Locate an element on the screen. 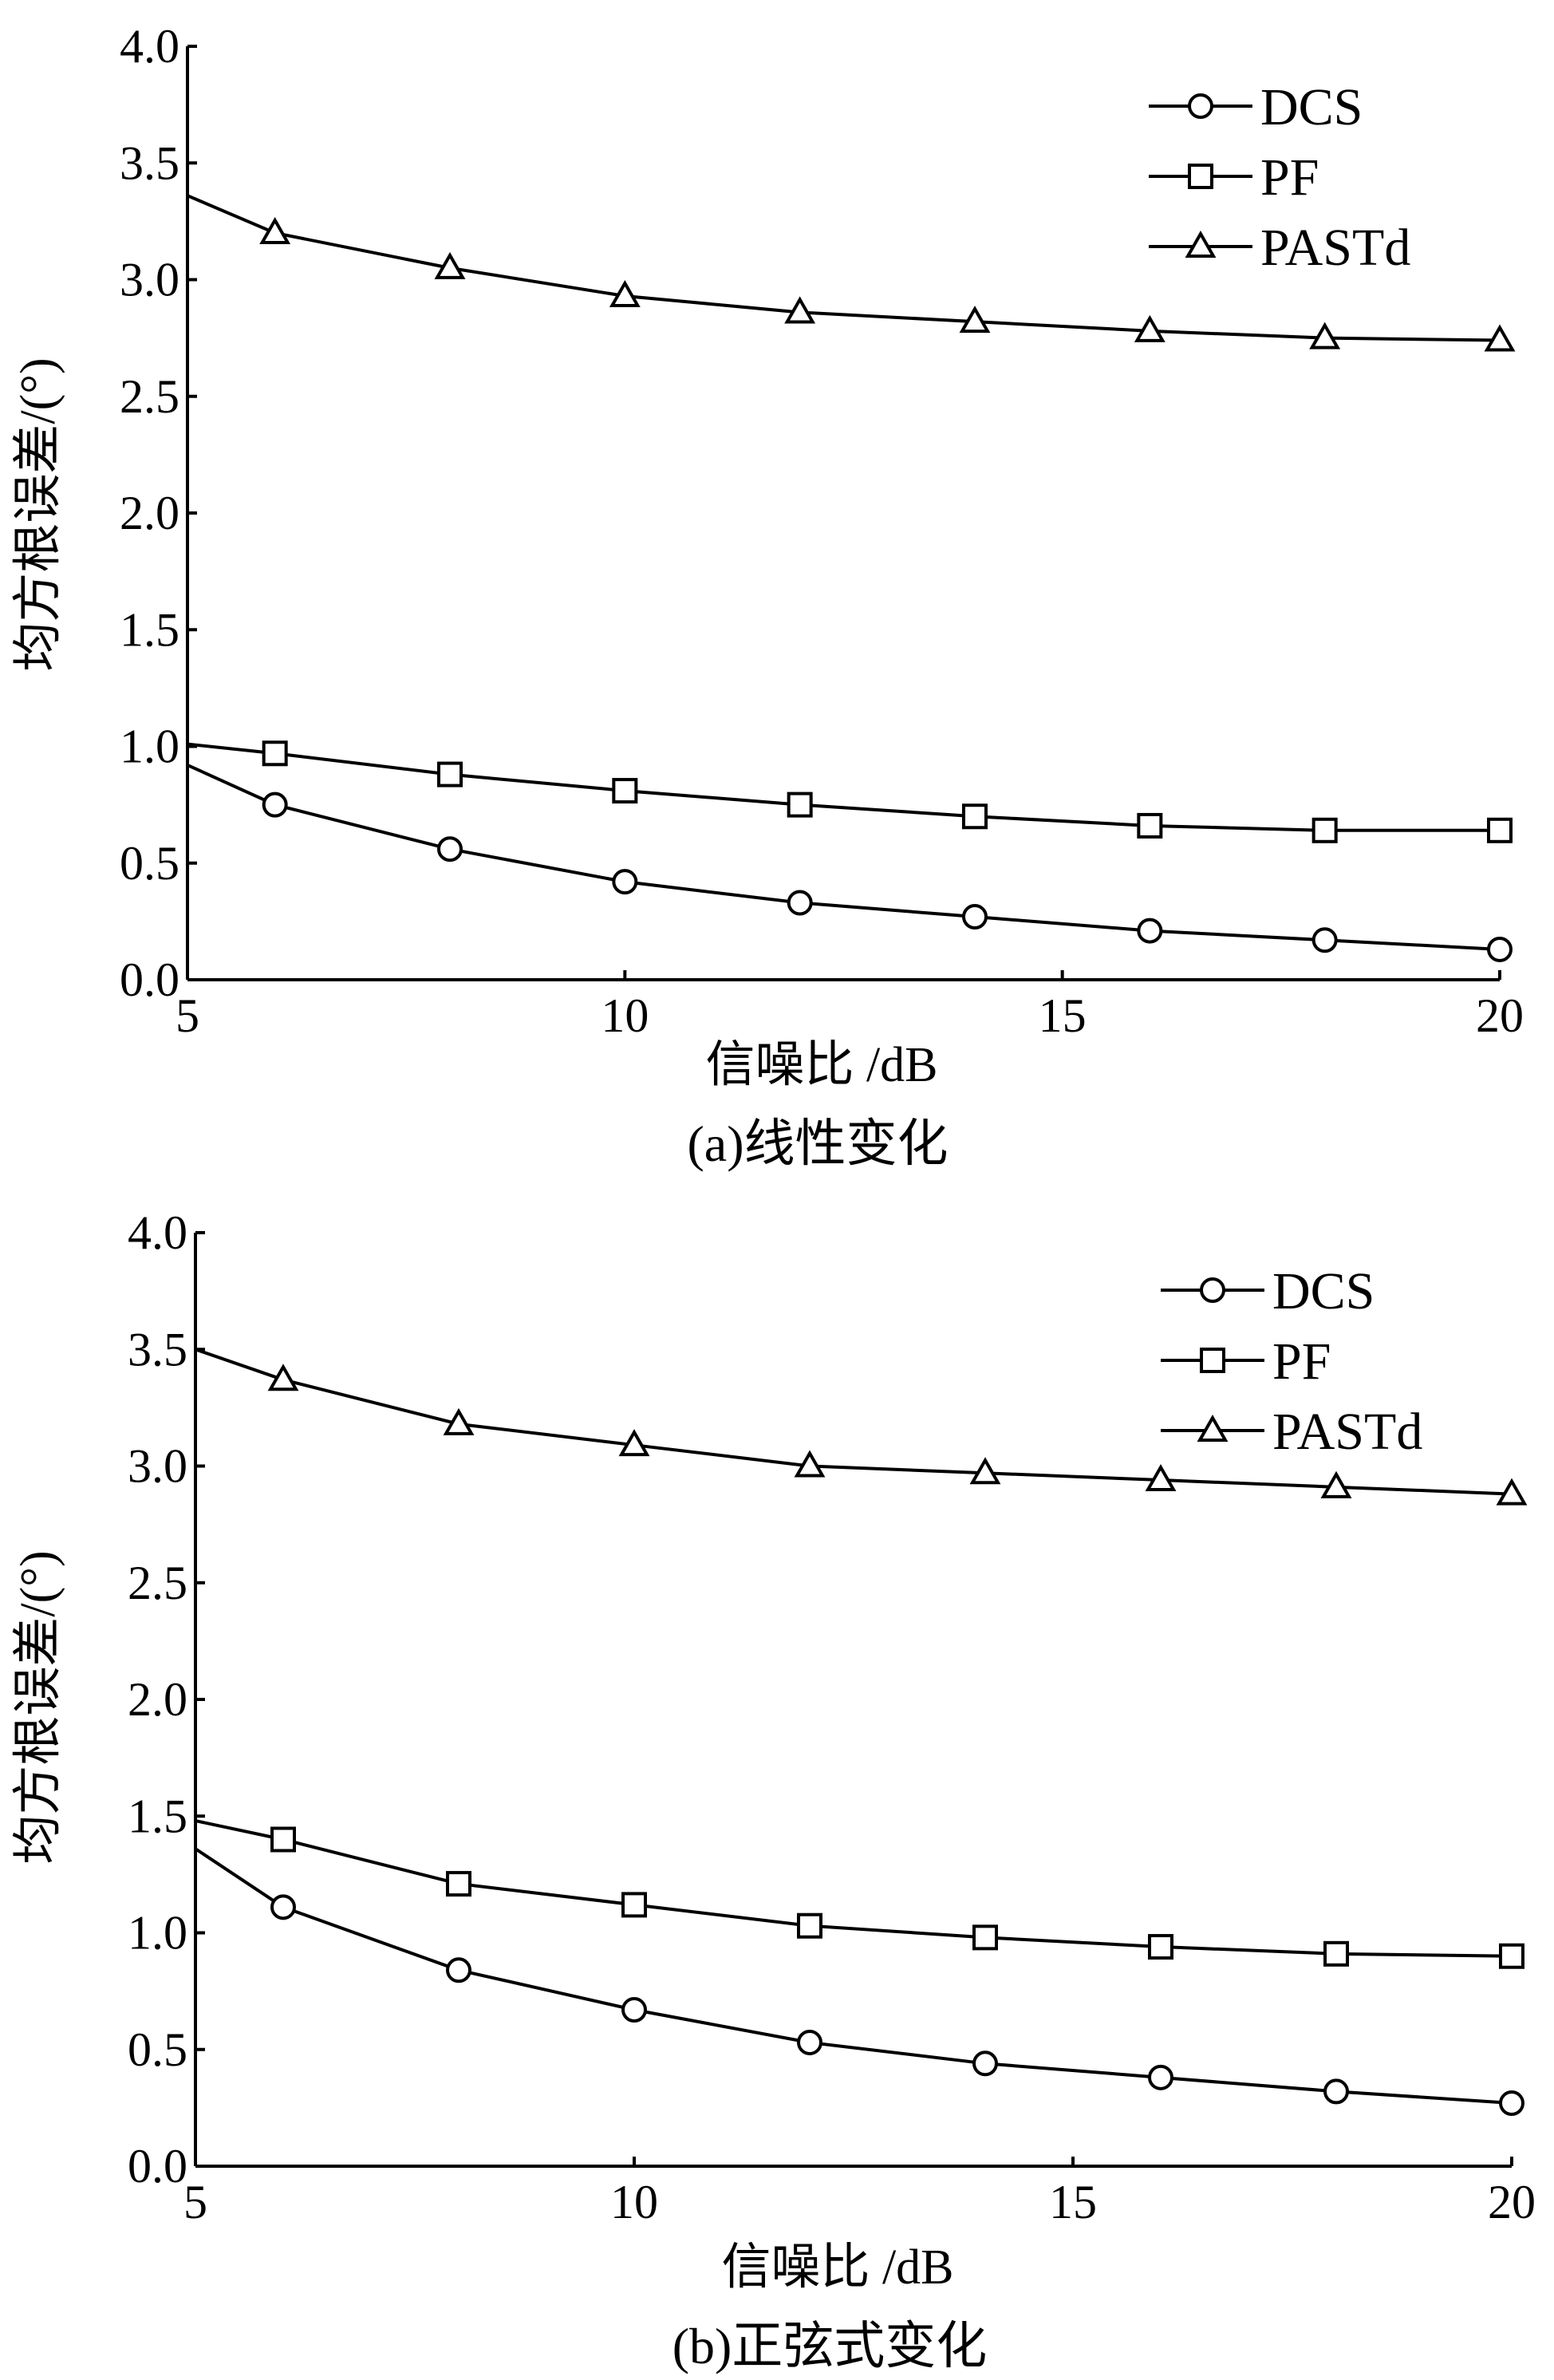  caption: (b)正弦式变化 is located at coordinates (830, 2346).